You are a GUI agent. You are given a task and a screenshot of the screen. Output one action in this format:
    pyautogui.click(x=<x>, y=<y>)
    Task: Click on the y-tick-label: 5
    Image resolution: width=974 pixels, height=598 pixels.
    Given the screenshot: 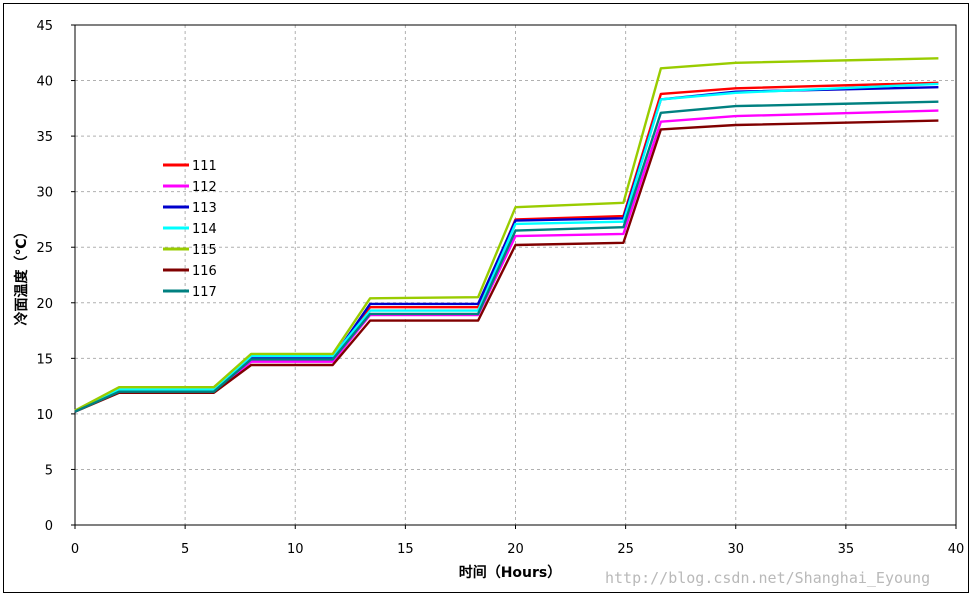 What is the action you would take?
    pyautogui.click(x=49, y=470)
    